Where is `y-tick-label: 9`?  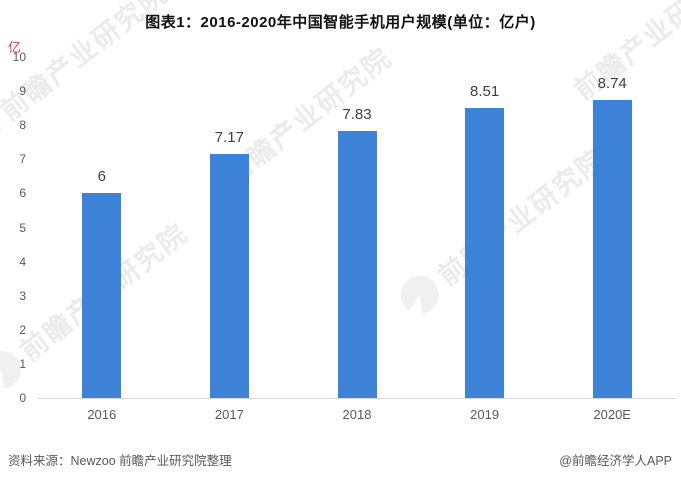
y-tick-label: 9 is located at coordinates (22, 91).